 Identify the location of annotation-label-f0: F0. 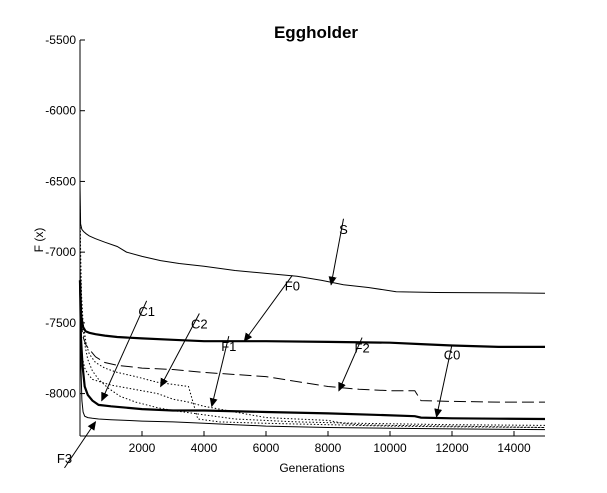
(292, 285).